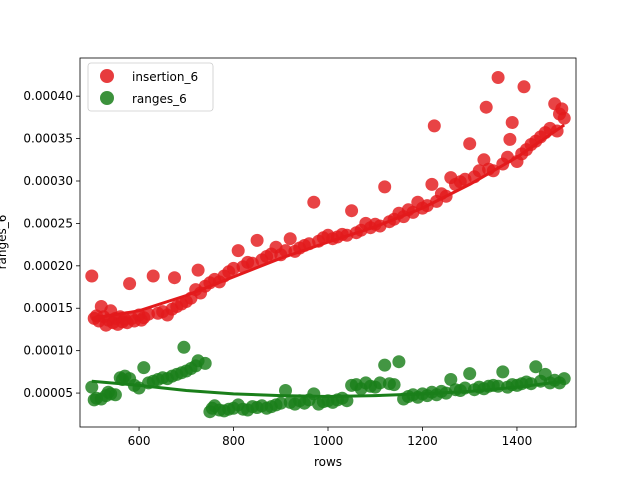  What do you see at coordinates (165, 77) in the screenshot?
I see `legend-label-insertion: insertion_6` at bounding box center [165, 77].